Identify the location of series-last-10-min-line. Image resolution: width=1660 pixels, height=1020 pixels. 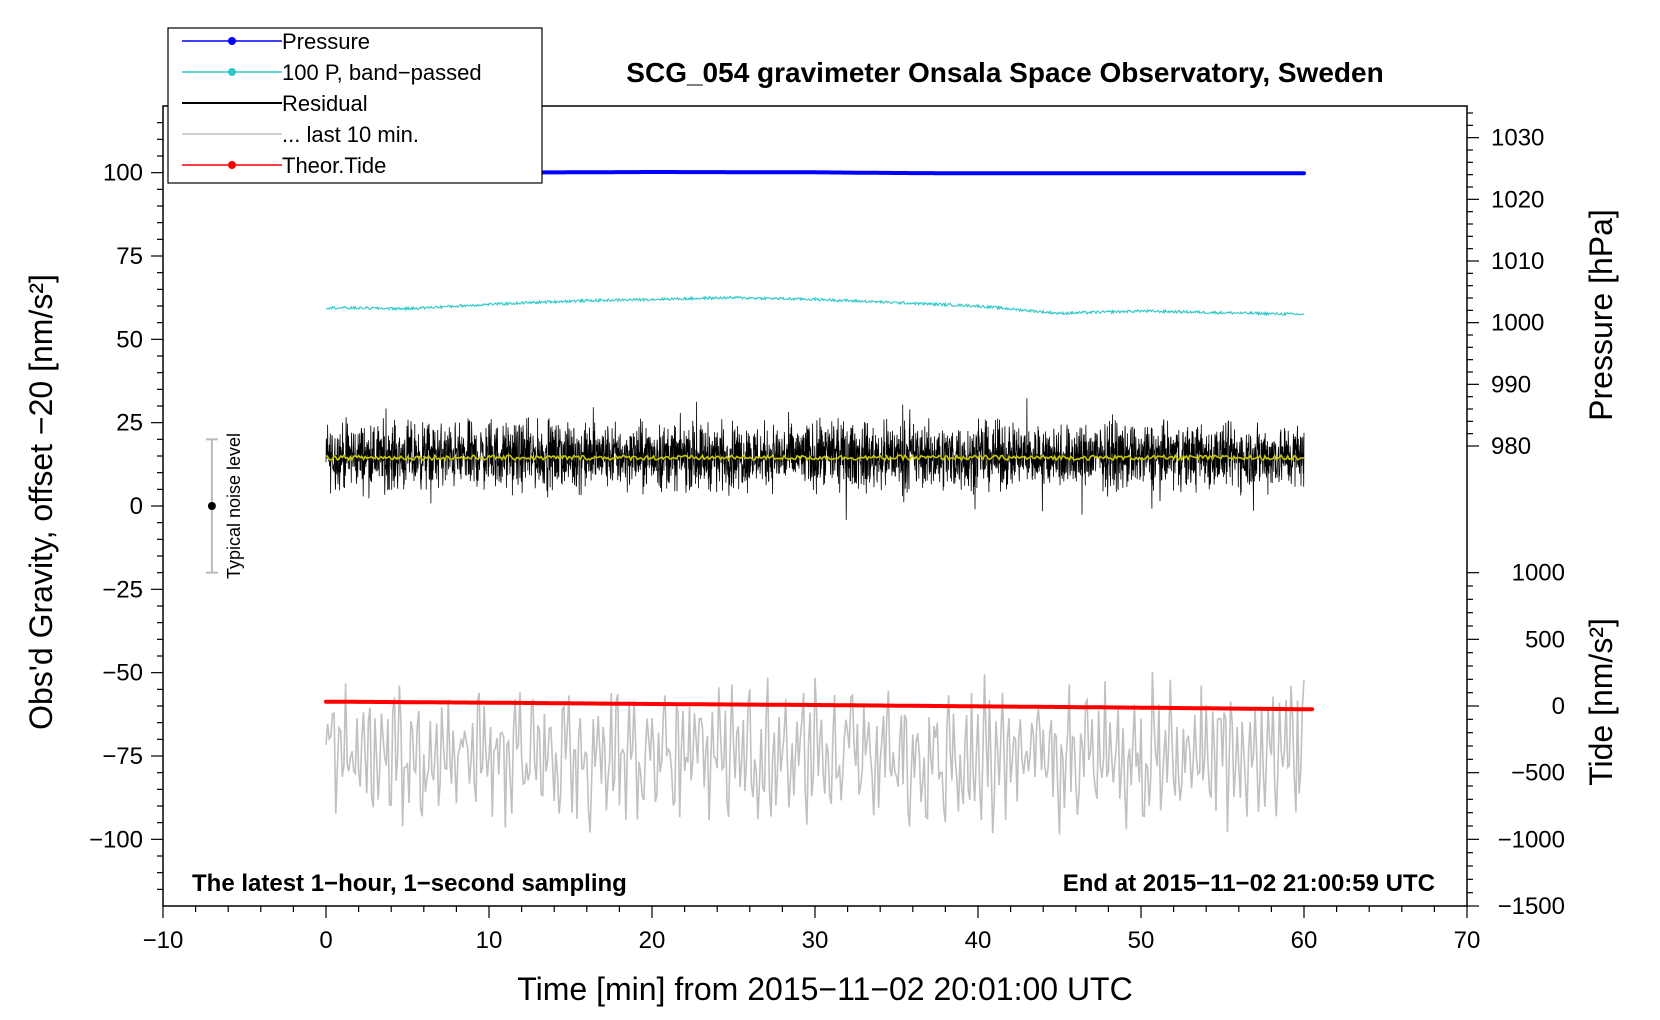
(815, 753).